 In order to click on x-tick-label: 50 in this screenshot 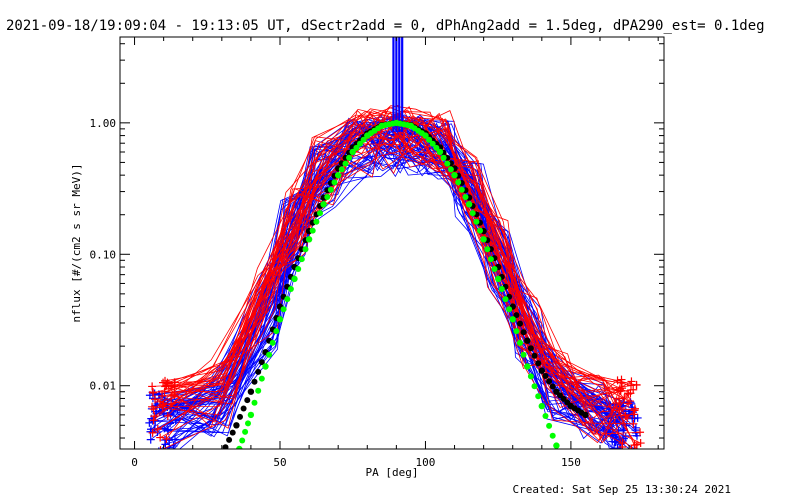, I will do `click(279, 462)`.